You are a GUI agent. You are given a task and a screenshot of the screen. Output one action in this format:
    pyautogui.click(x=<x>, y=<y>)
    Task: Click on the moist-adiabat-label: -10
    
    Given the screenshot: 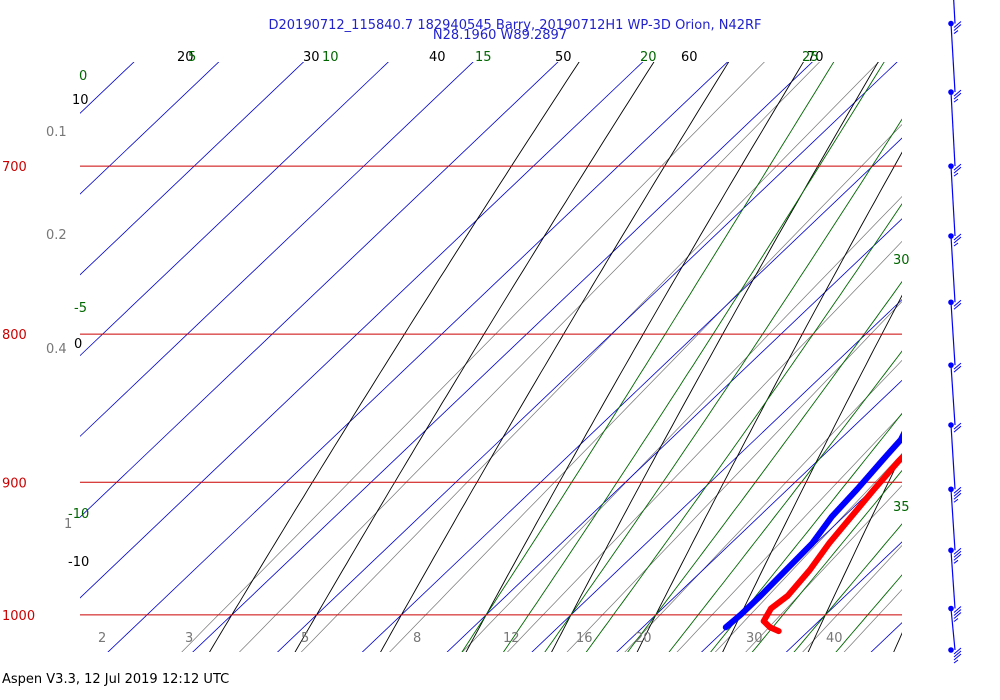 What is the action you would take?
    pyautogui.click(x=78, y=514)
    